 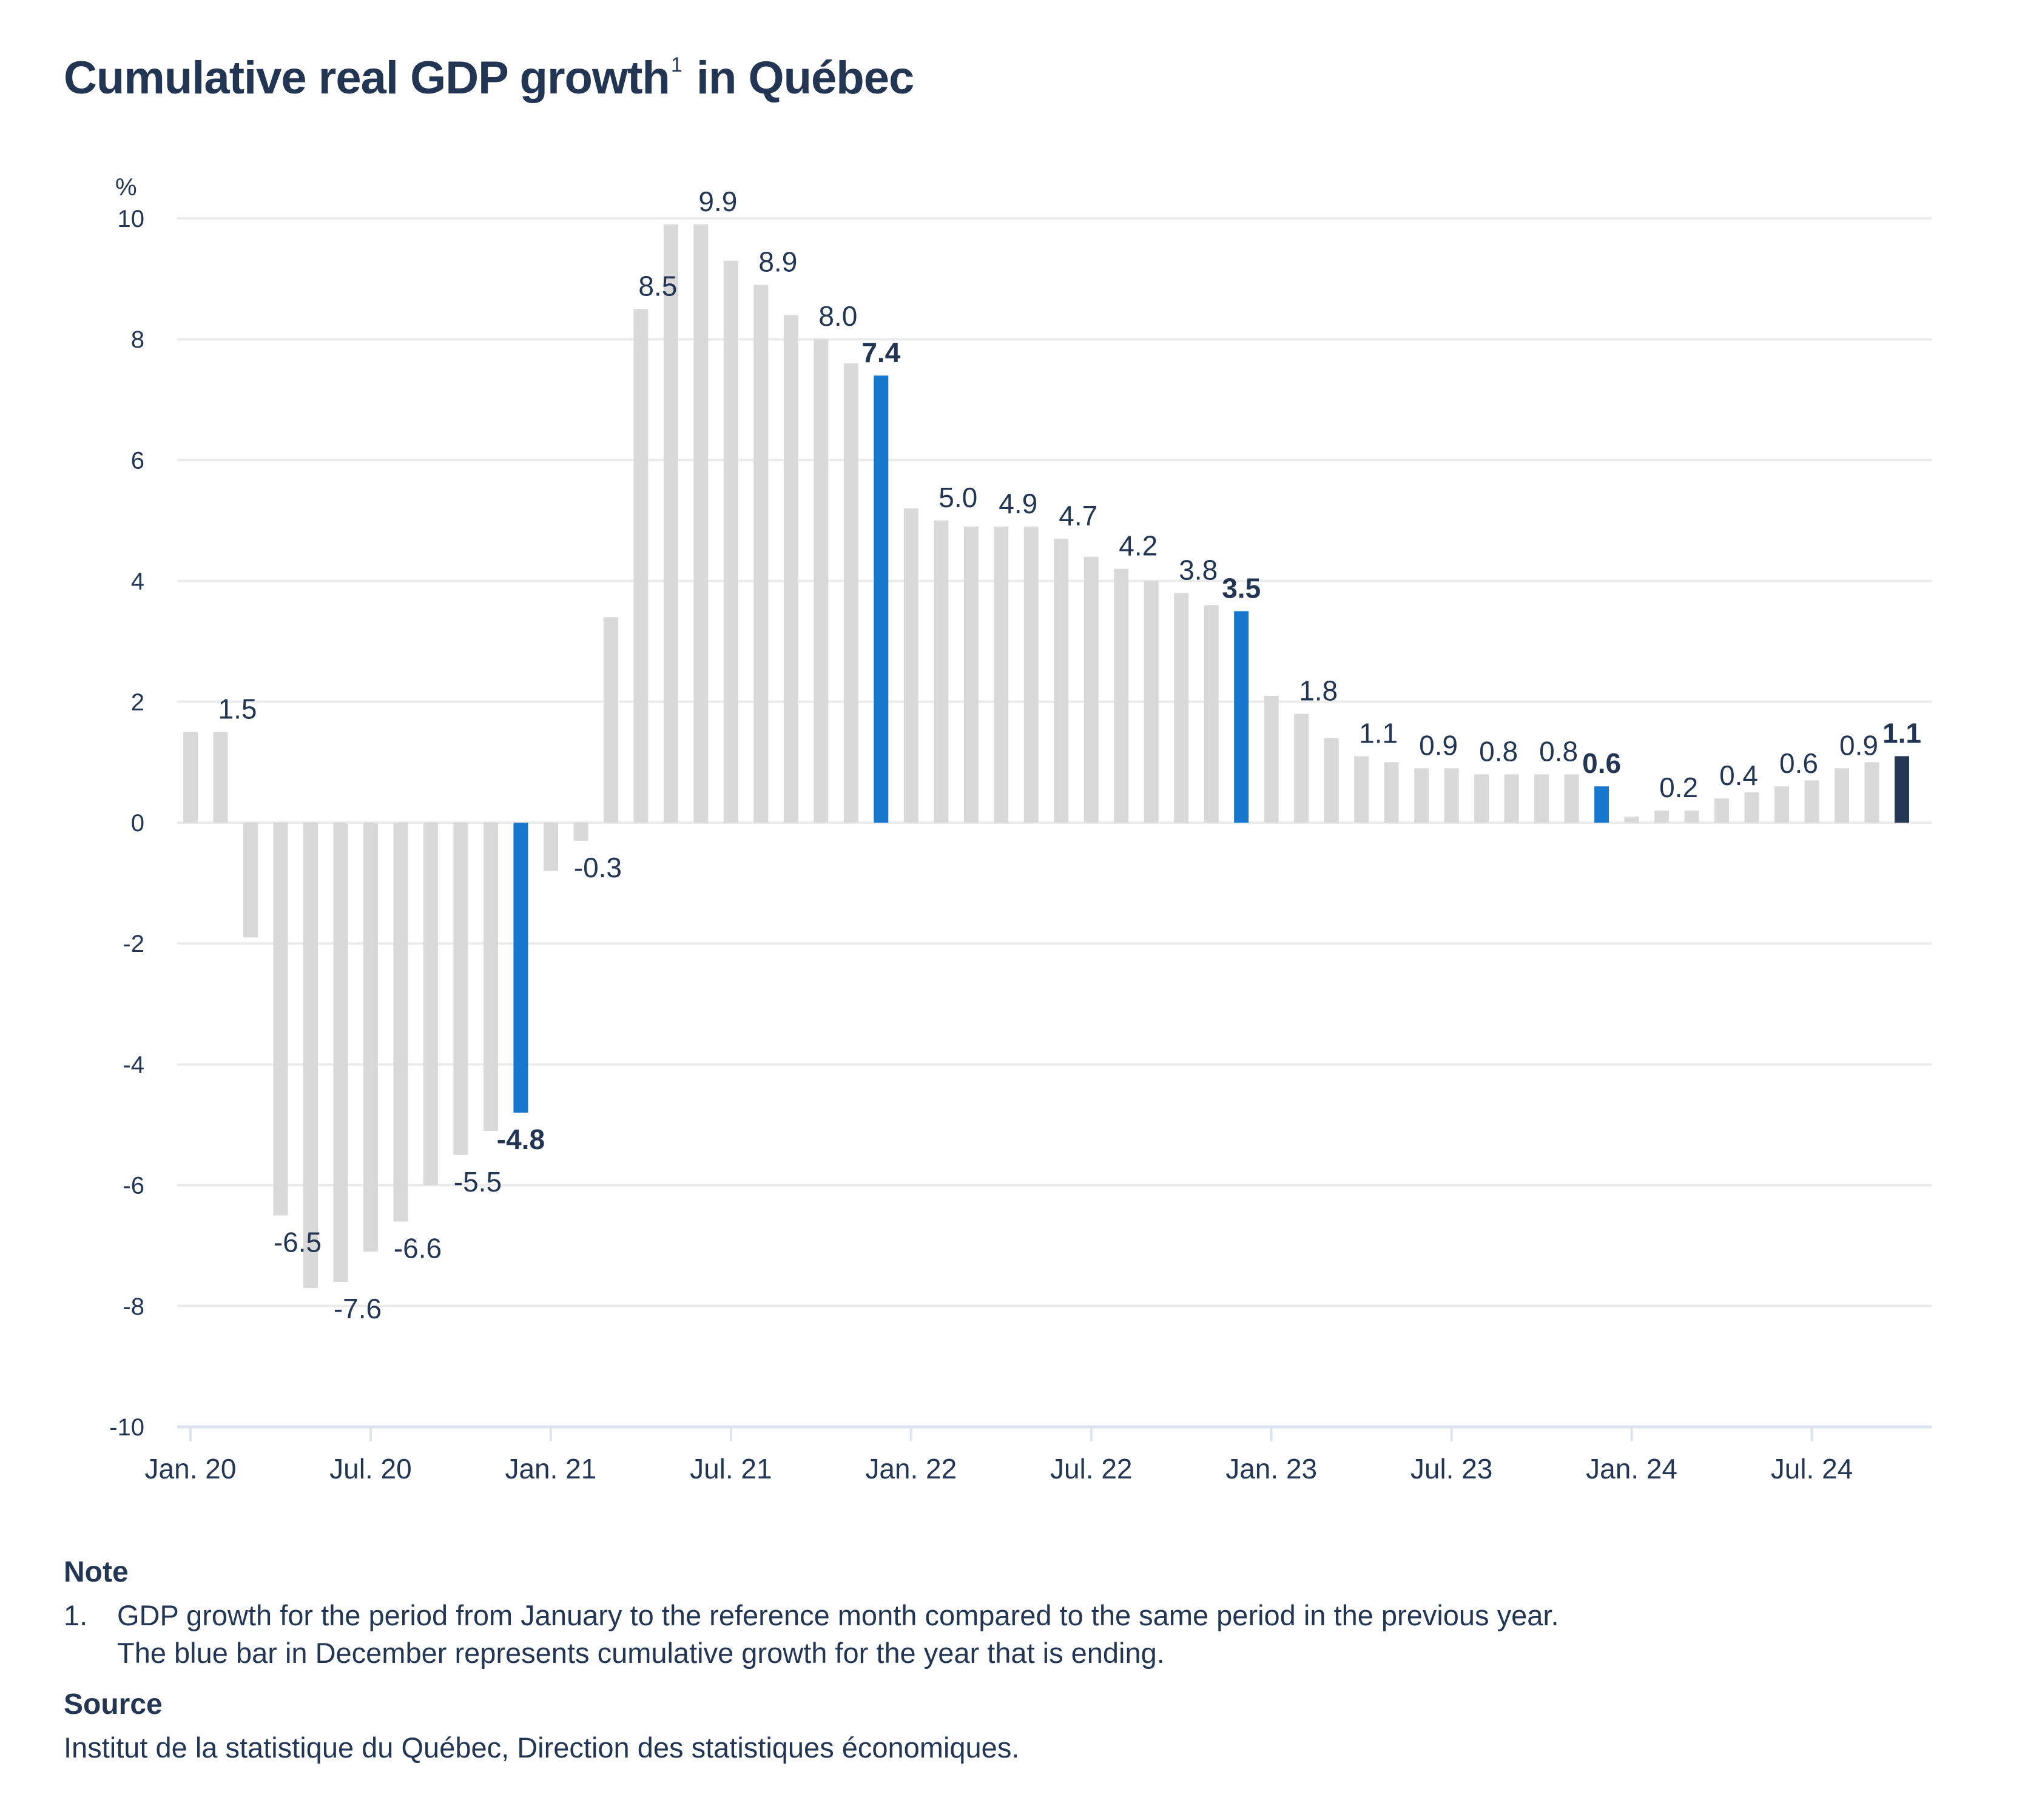 What do you see at coordinates (126, 1427) in the screenshot?
I see `y-tick-label: -10` at bounding box center [126, 1427].